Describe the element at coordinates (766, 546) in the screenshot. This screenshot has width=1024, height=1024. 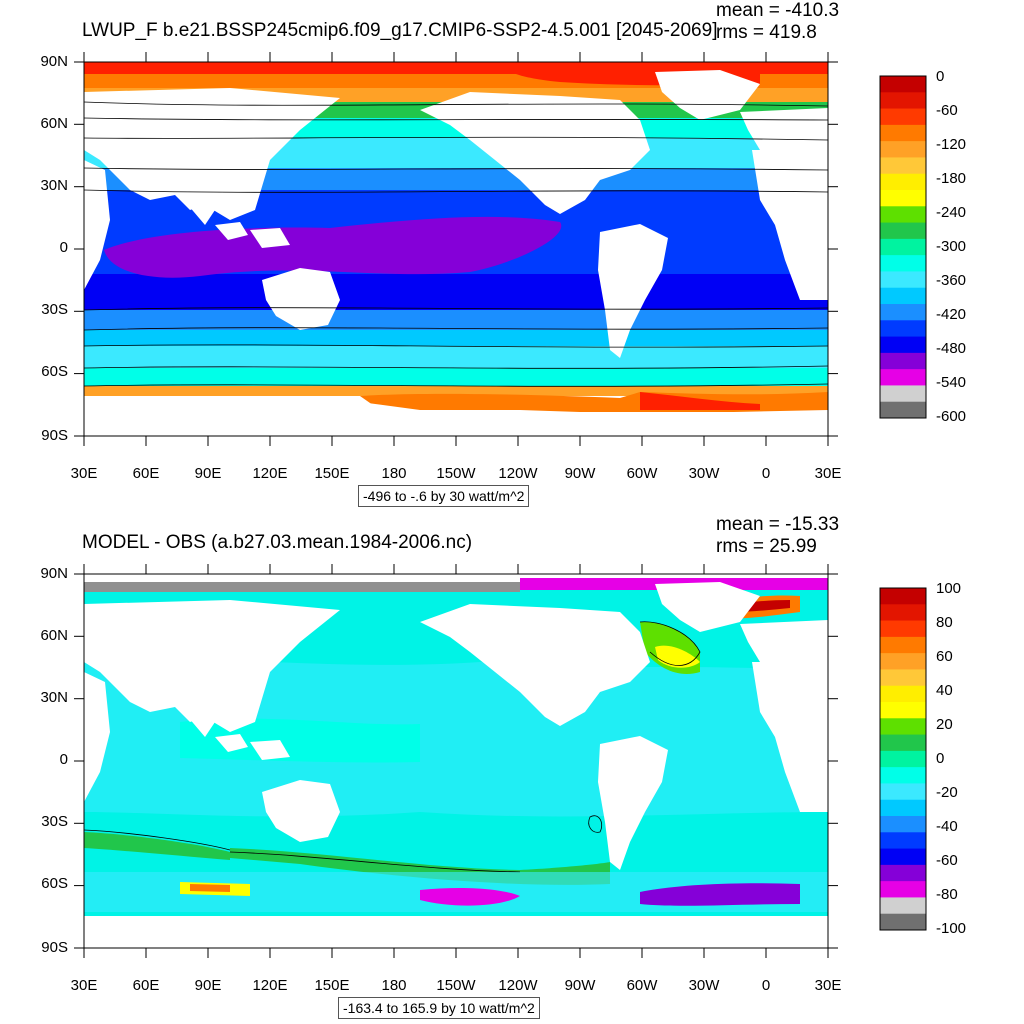
I see `rms-value: rms = 25.99` at that location.